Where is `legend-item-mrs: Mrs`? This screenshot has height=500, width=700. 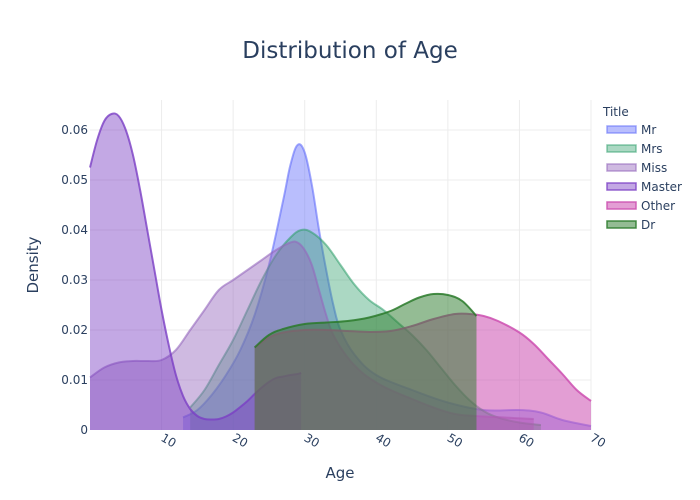
legend-item-mrs: Mrs is located at coordinates (634, 149).